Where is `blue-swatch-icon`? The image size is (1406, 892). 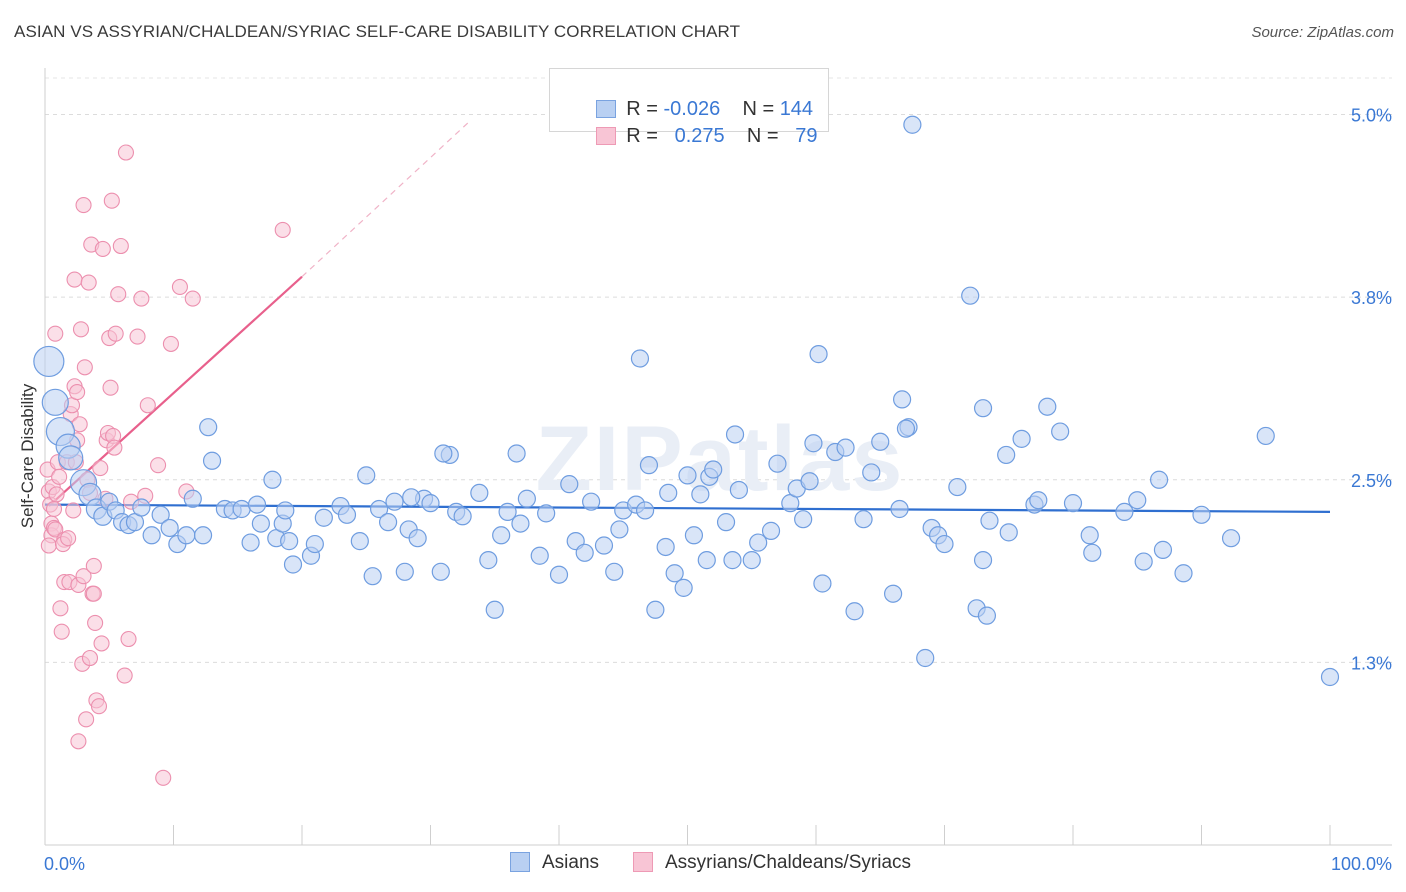 blue-swatch-icon is located at coordinates (606, 109).